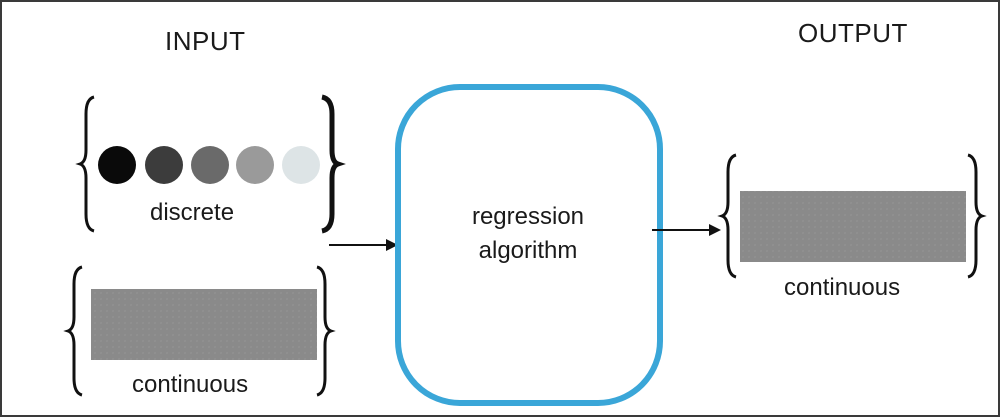  What do you see at coordinates (727, 216) in the screenshot?
I see `output-left-bracket` at bounding box center [727, 216].